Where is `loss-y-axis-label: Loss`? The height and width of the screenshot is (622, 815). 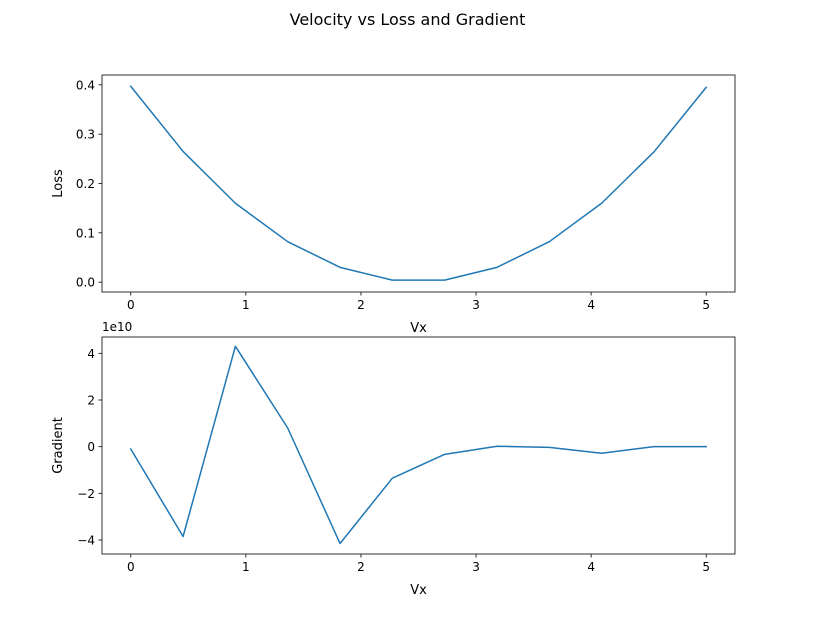 loss-y-axis-label: Loss is located at coordinates (58, 183).